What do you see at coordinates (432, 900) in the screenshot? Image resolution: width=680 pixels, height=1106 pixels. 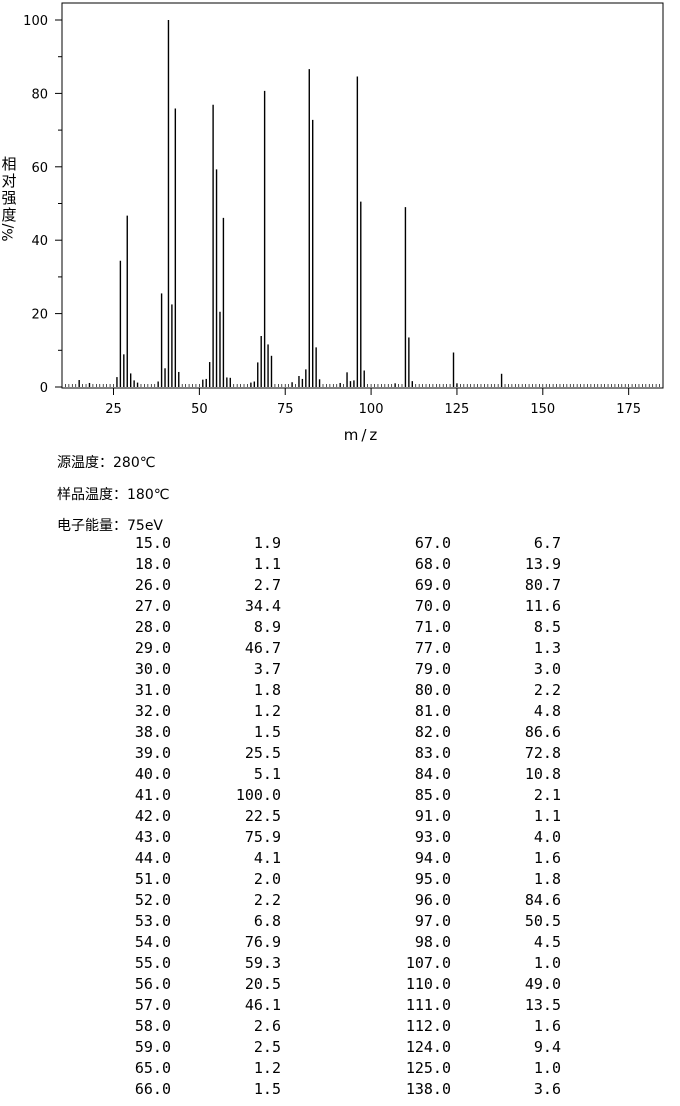 I see `mz-cell: 96.0` at bounding box center [432, 900].